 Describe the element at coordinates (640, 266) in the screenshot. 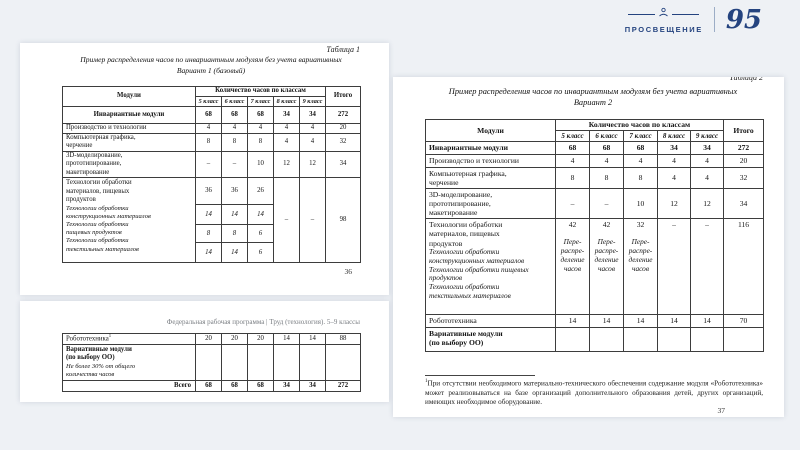

I see `cell: 32 Пере- распре- деление часов` at that location.